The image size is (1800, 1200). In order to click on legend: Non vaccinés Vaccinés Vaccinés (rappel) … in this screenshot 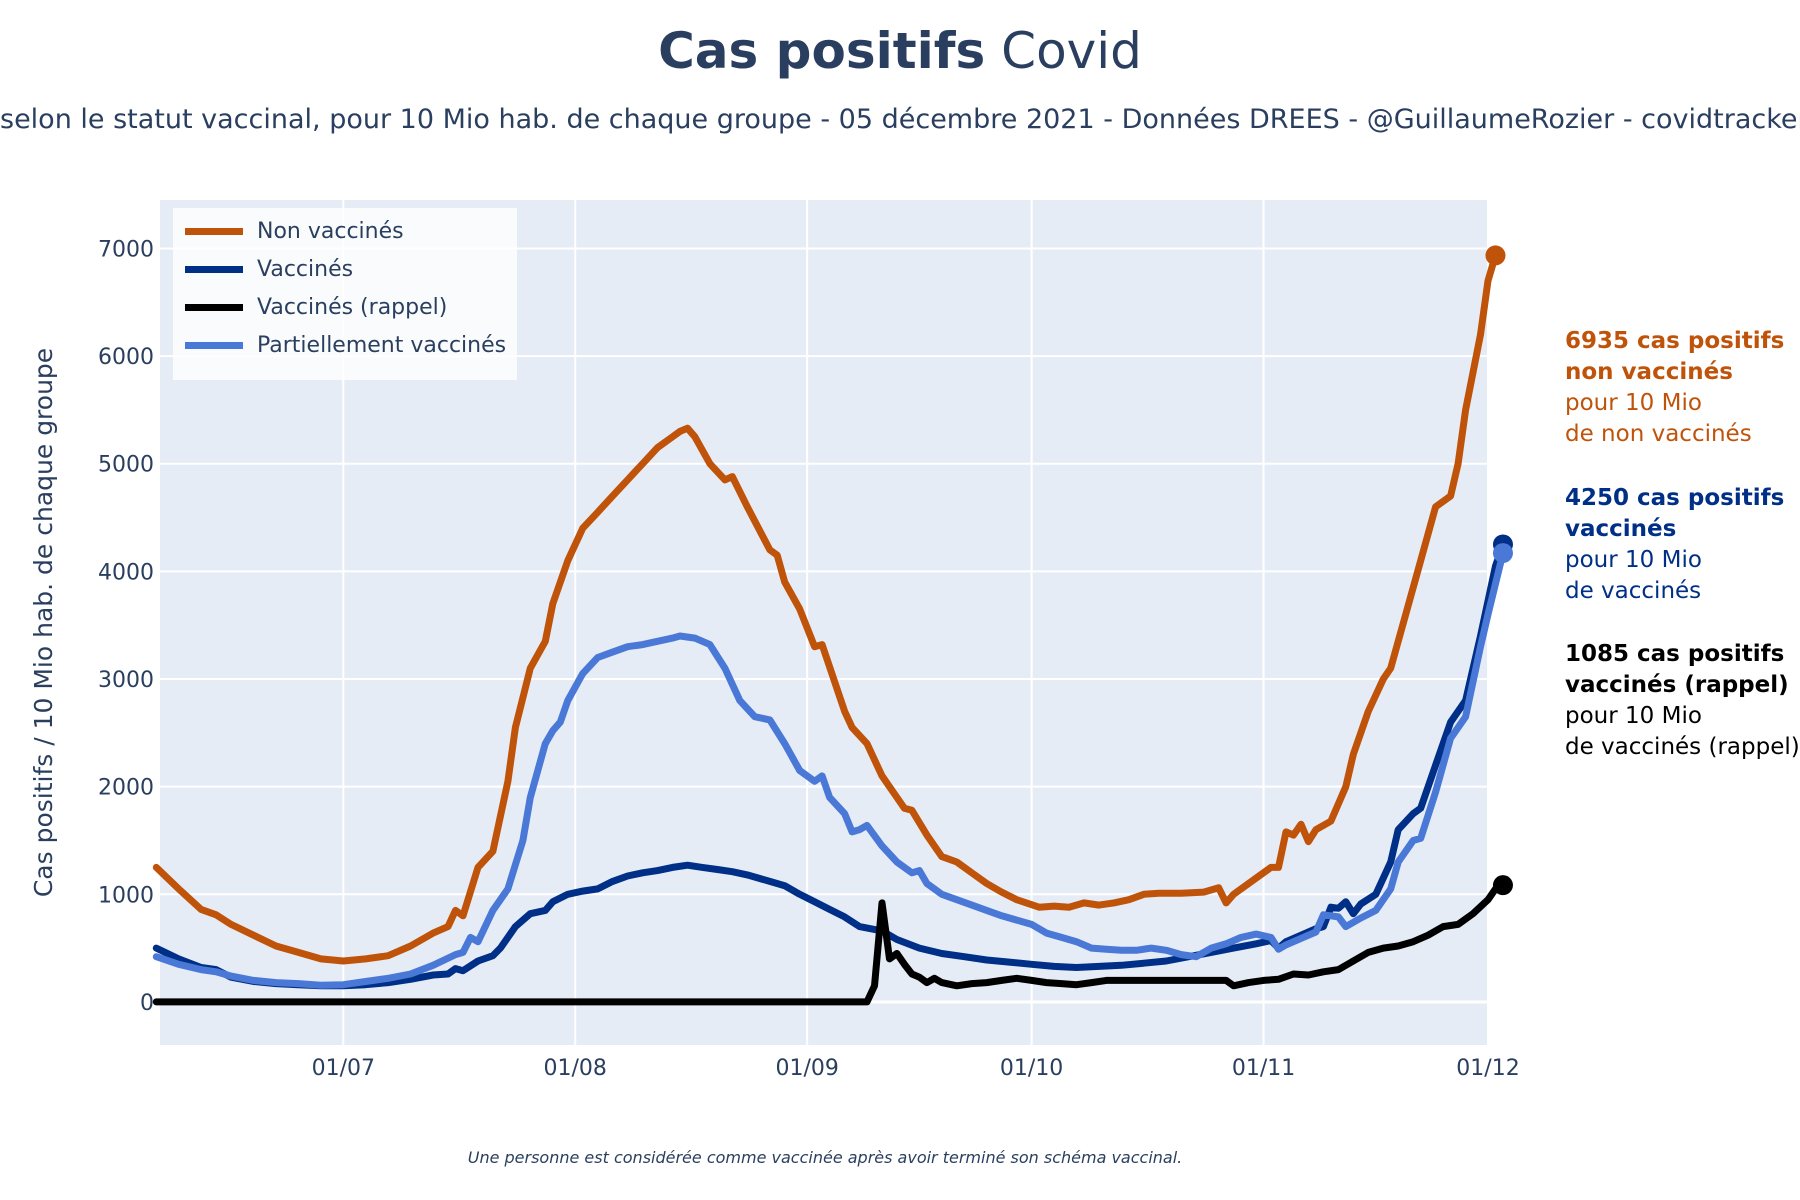, I will do `click(345, 294)`.